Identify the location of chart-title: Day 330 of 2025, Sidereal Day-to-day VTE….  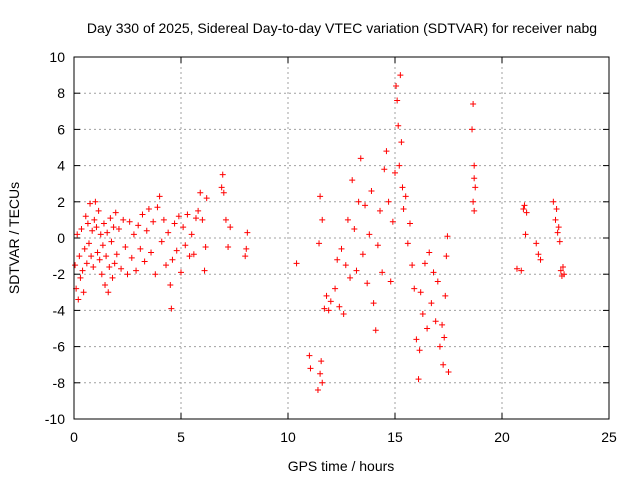
(342, 28).